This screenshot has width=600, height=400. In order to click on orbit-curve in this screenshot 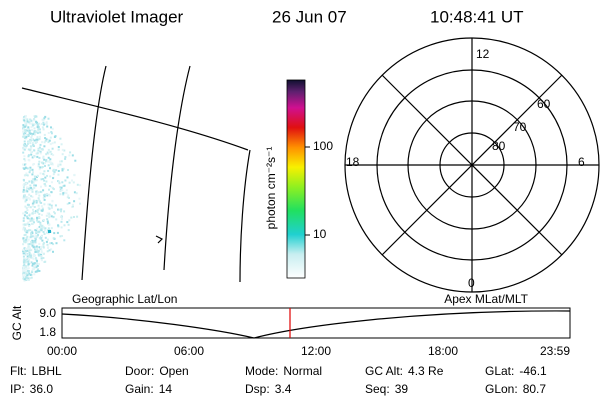, I will do `click(316, 324)`.